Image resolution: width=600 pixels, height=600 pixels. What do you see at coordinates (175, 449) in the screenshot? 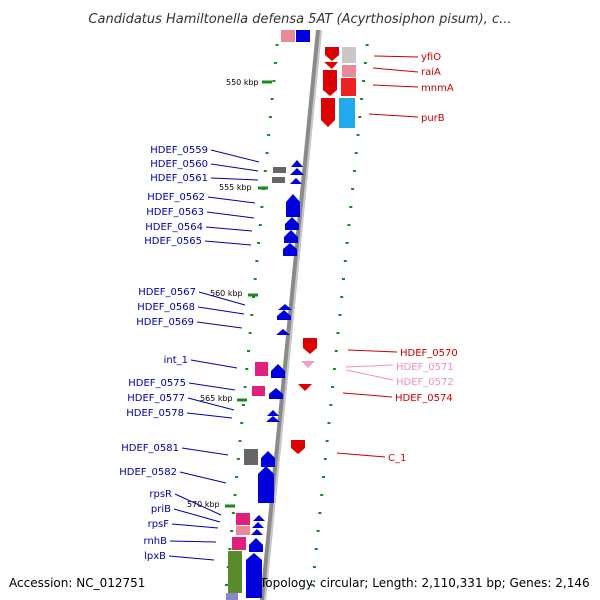
I see `gene-label-hdef-0581: HDEF_0581` at bounding box center [175, 449].